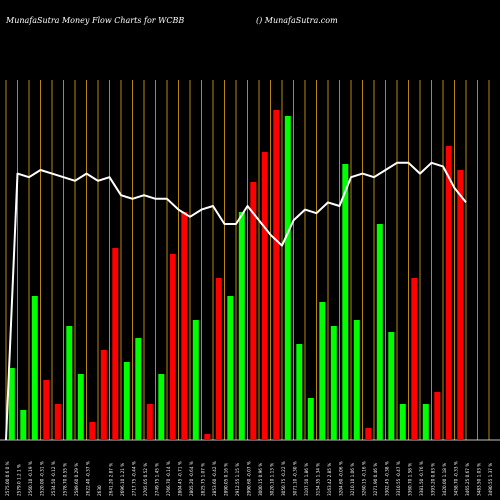  Describe the element at coordinates (433, 479) in the screenshot. I see `x-tick-label: 3393.20 0.83 %` at that location.